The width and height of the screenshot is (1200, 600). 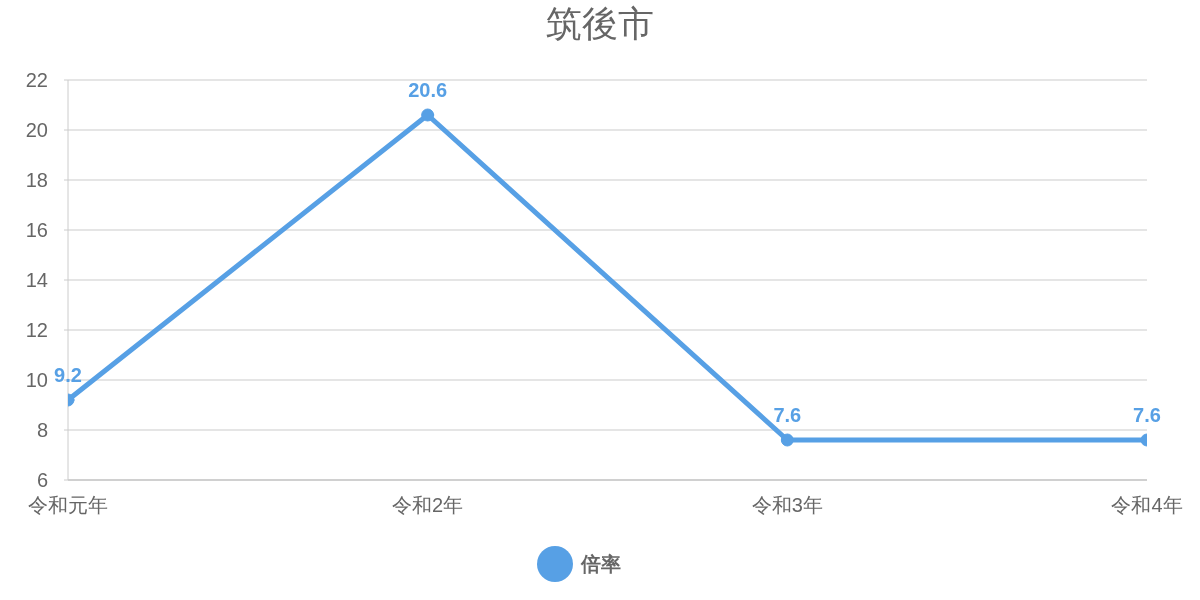 What do you see at coordinates (428, 505) in the screenshot?
I see `x-tick-label: 令和2年` at bounding box center [428, 505].